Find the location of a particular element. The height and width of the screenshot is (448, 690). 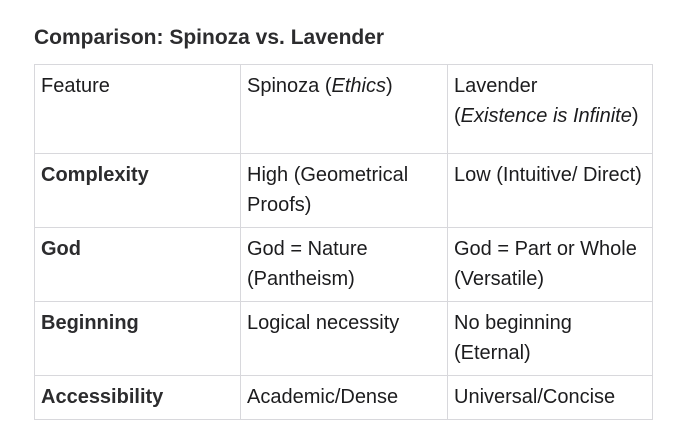

row-feature: Beginning is located at coordinates (137, 338).